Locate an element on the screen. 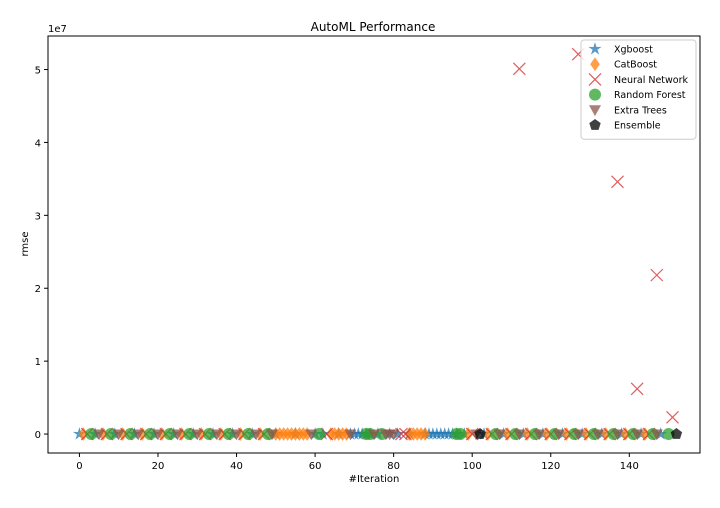 The image size is (720, 508). series-catboost is located at coordinates (364, 434).